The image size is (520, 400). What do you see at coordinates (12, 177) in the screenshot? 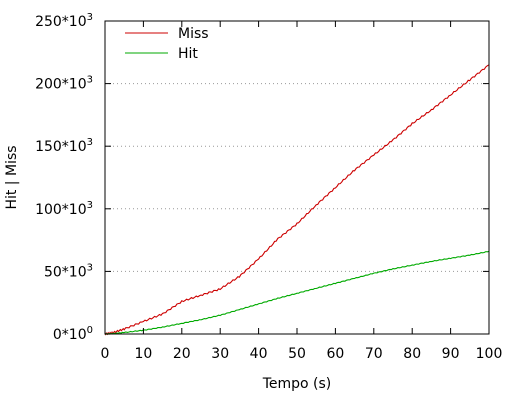
I see `y-axis-title: Hit | Miss` at bounding box center [12, 177].